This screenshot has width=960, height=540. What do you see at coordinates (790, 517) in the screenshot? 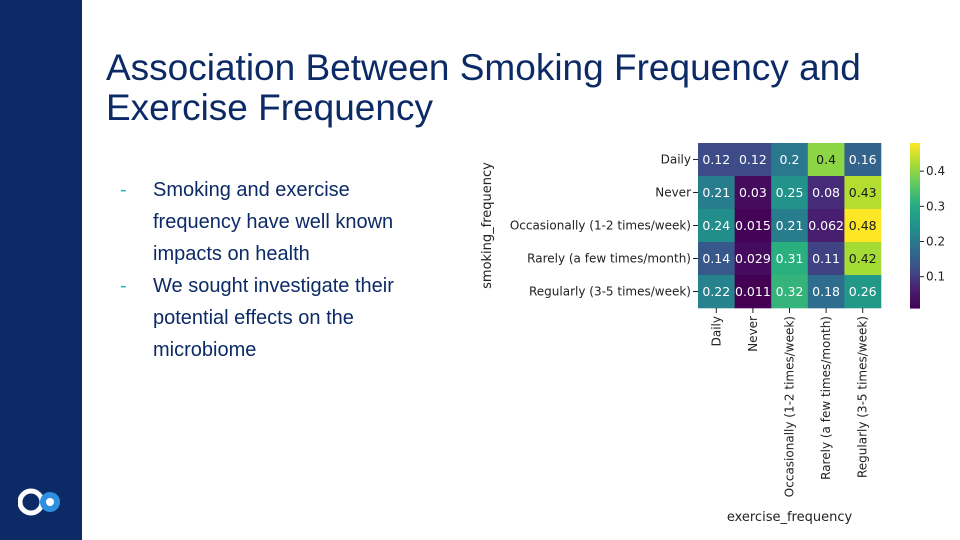
I see `x-axis-title: exercise_frequency` at bounding box center [790, 517].